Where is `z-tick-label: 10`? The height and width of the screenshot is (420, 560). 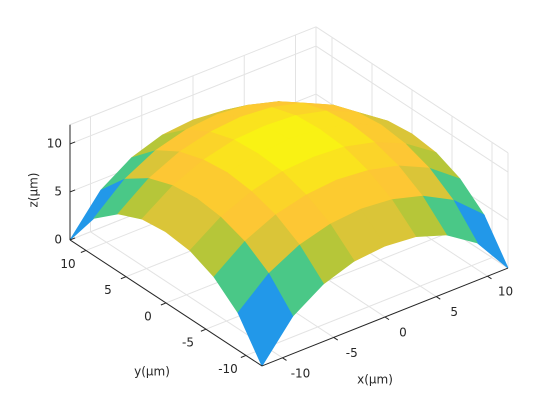 z-tick-label: 10 is located at coordinates (54, 143).